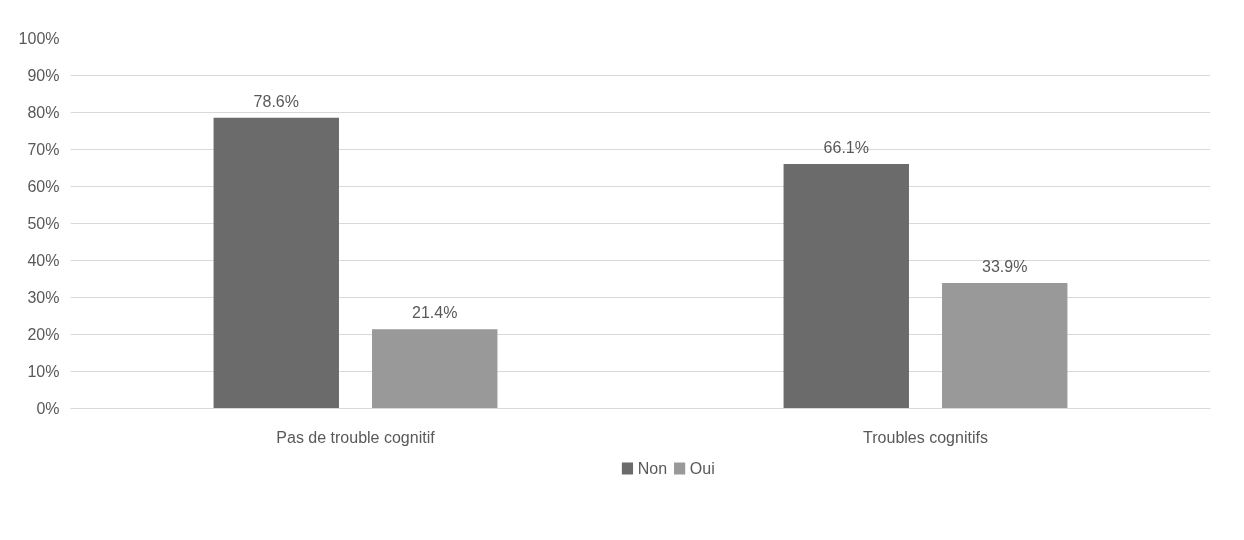  I want to click on y-tick-label: 50%, so click(43, 223).